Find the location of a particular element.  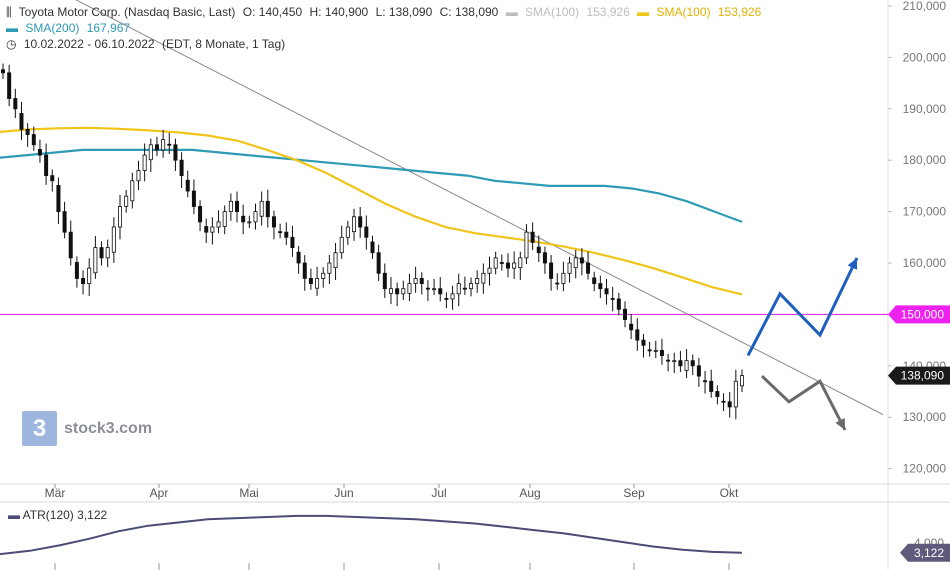

sma200-swatch: ▬ is located at coordinates (12, 28).